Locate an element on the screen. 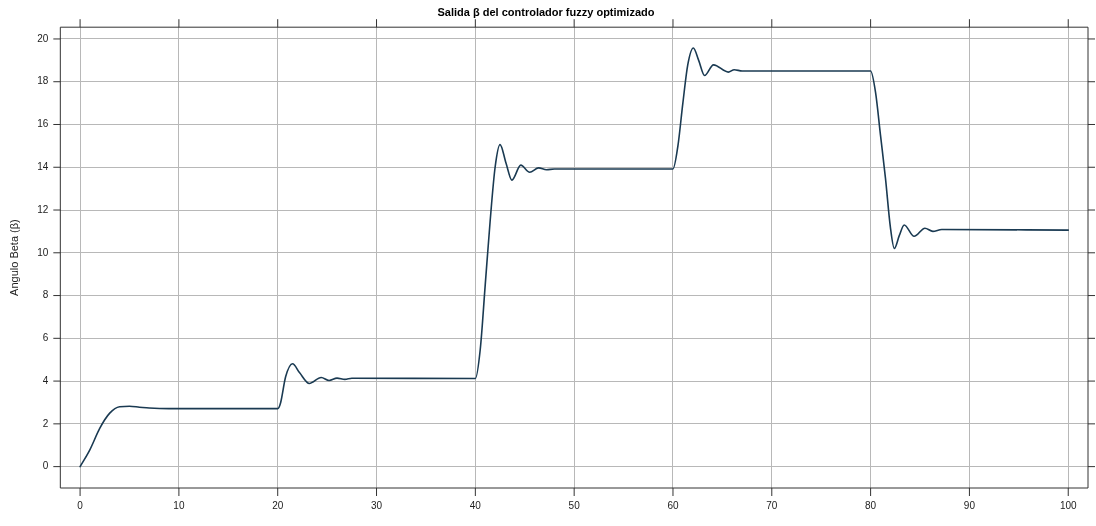 The image size is (1096, 526). chart-title: Salida β del controlador fuzzy optimizado is located at coordinates (546, 11).